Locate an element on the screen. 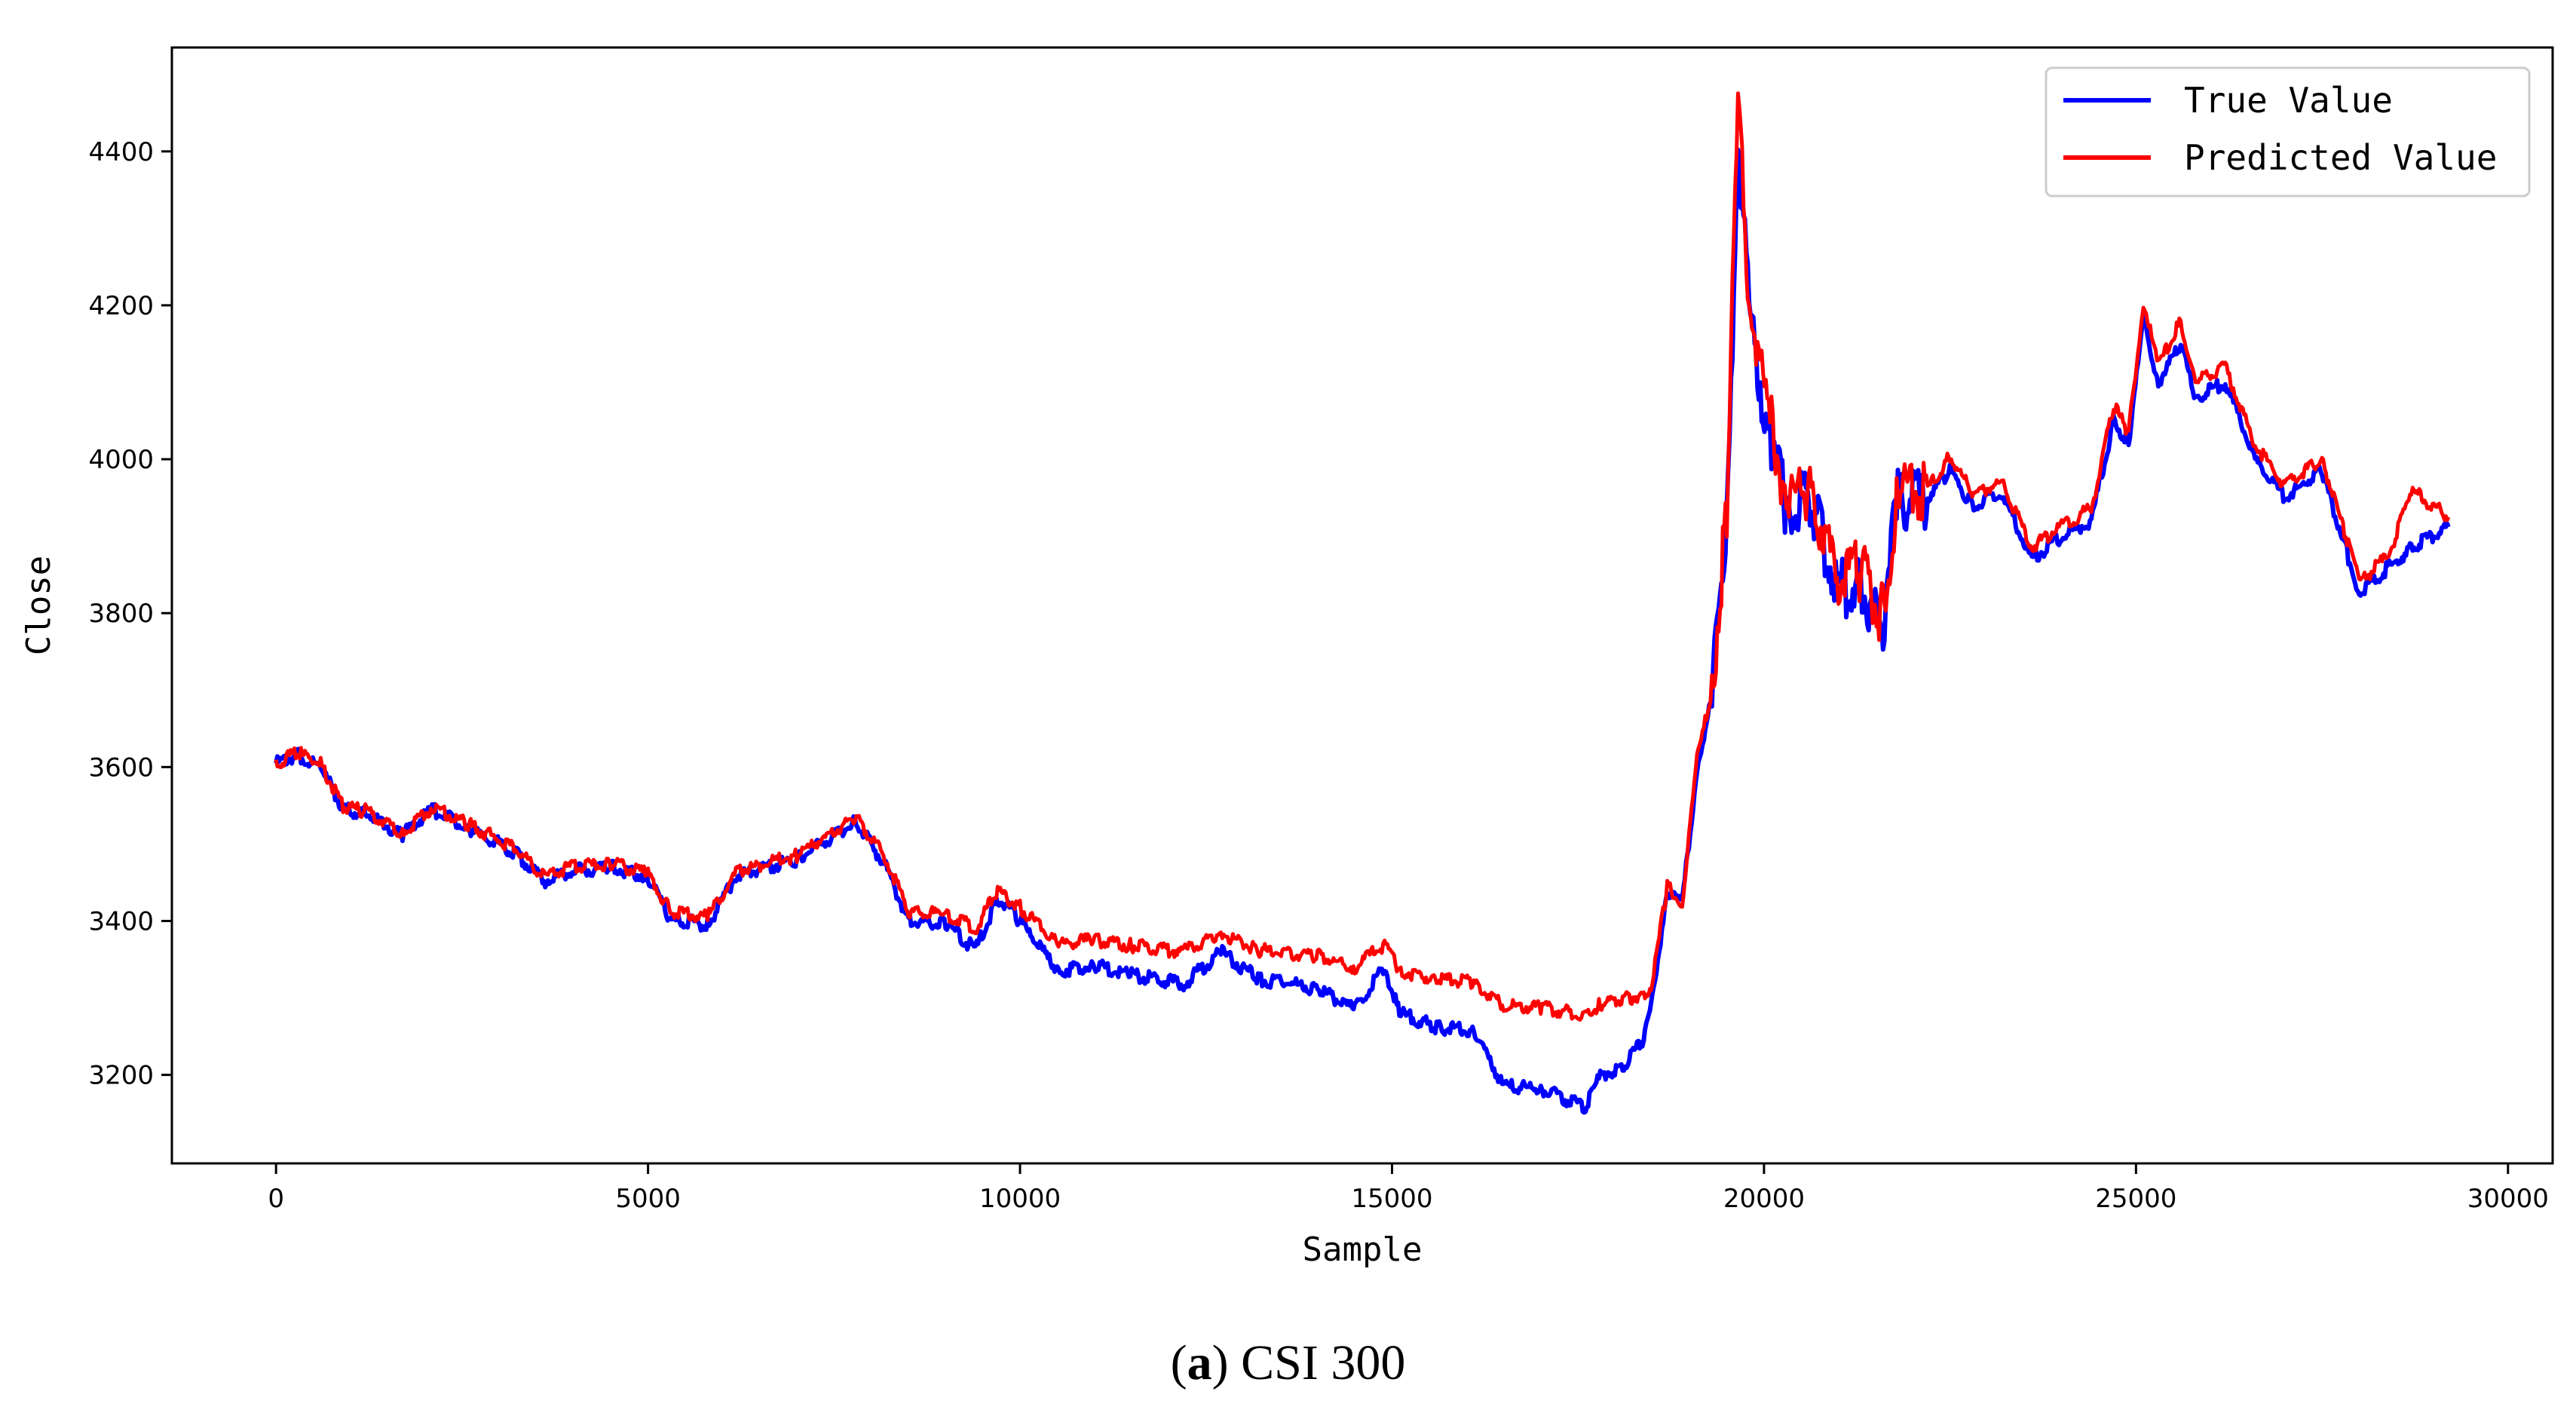  y-axis: 3200 3400 3600 3800 4000 4200 4400 is located at coordinates (130, 614).